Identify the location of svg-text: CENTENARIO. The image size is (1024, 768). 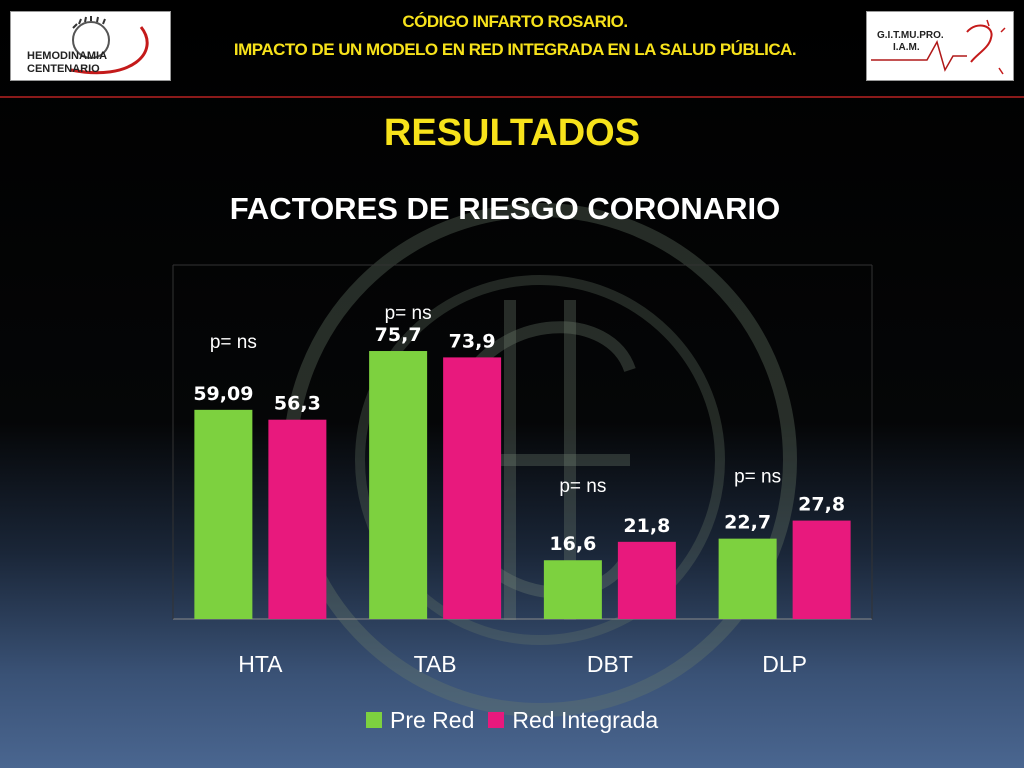
(63, 69).